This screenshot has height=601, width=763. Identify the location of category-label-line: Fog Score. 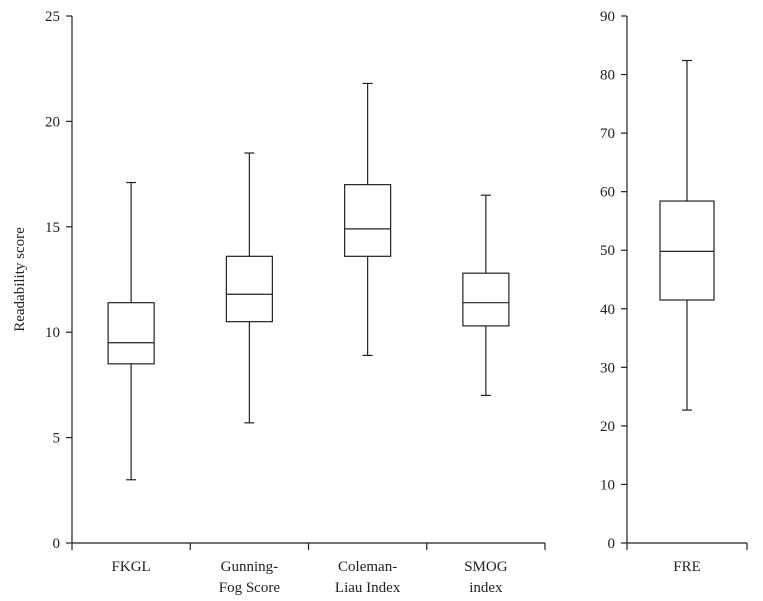
(250, 588).